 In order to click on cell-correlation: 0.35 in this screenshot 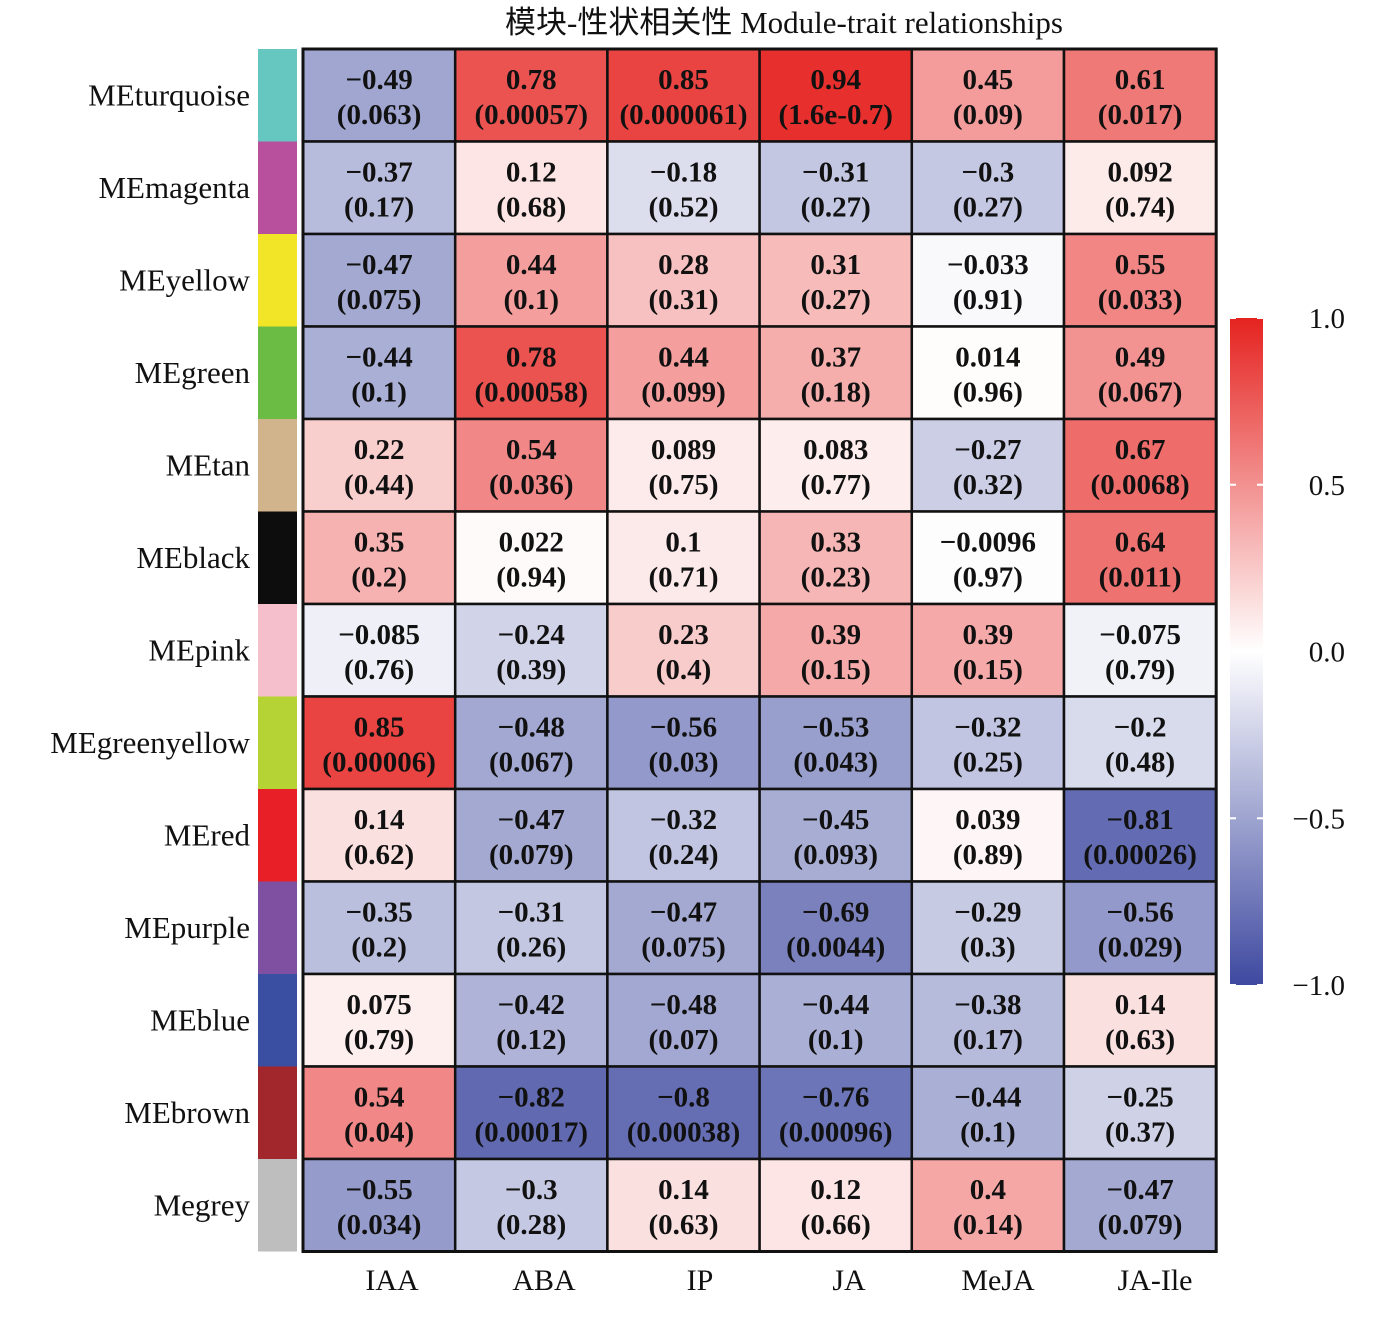, I will do `click(379, 543)`.